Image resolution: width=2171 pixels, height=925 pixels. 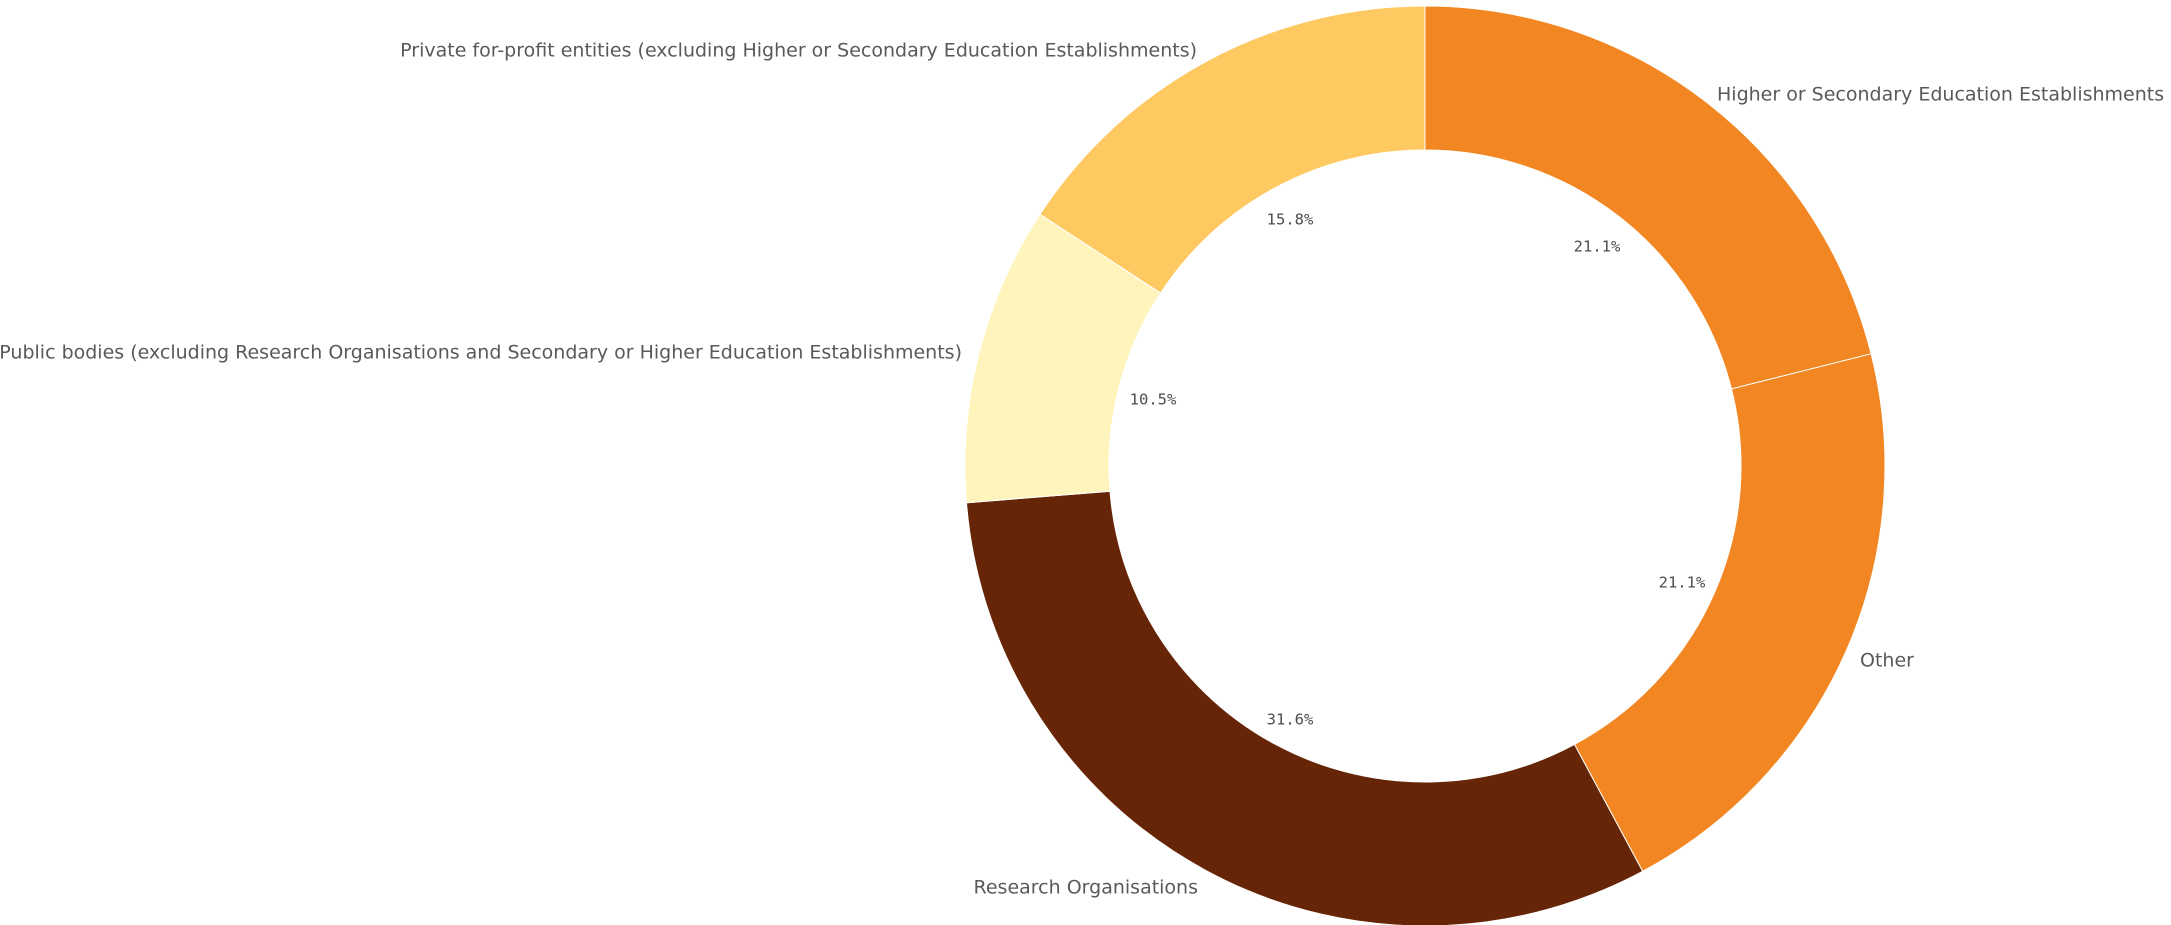 I want to click on slice-higher-or-secondary-education-establishments, so click(x=1648, y=197).